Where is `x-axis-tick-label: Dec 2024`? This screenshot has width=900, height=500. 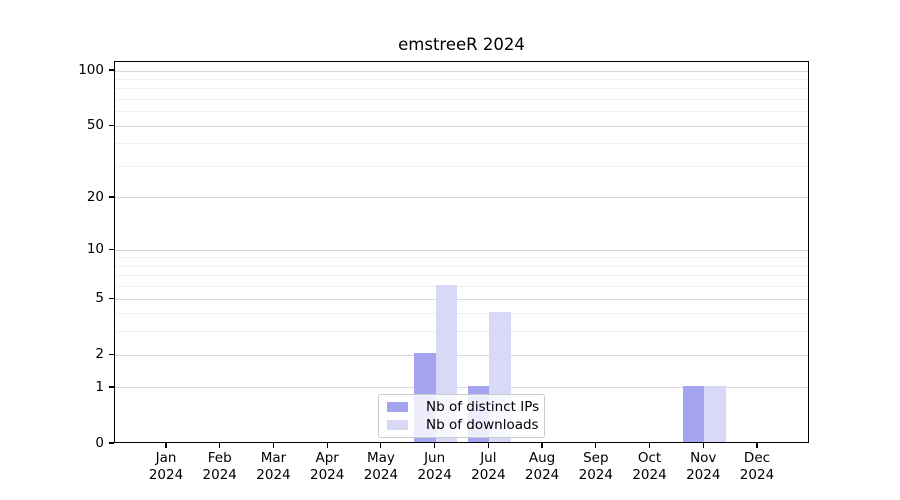
x-axis-tick-label: Dec 2024 is located at coordinates (757, 466).